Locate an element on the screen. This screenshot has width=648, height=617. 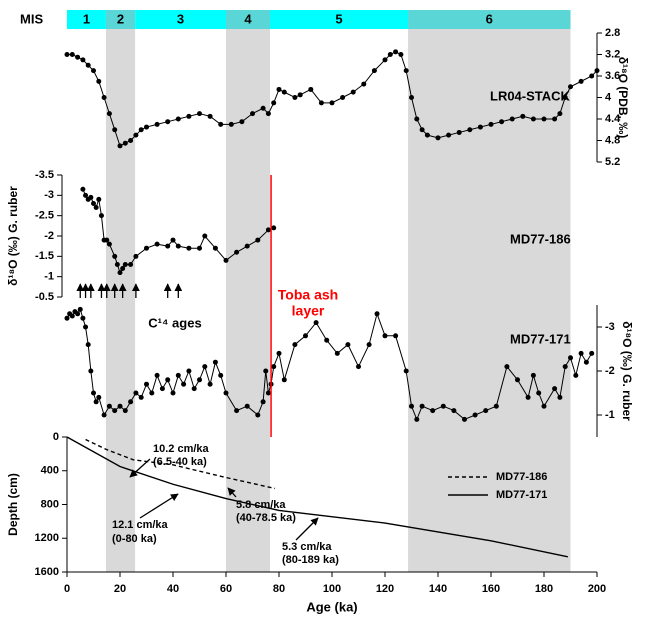
mis-label: 1 is located at coordinates (86, 18).